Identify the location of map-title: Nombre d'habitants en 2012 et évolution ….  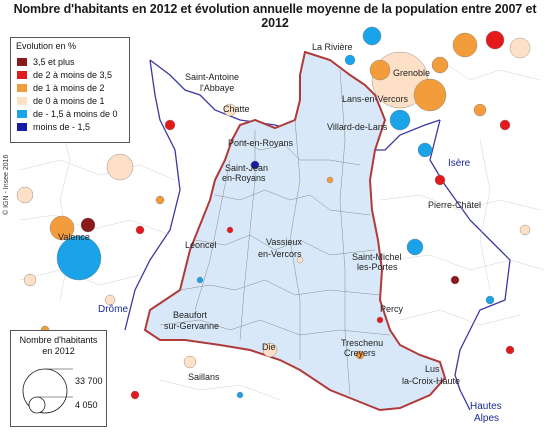
(275, 16).